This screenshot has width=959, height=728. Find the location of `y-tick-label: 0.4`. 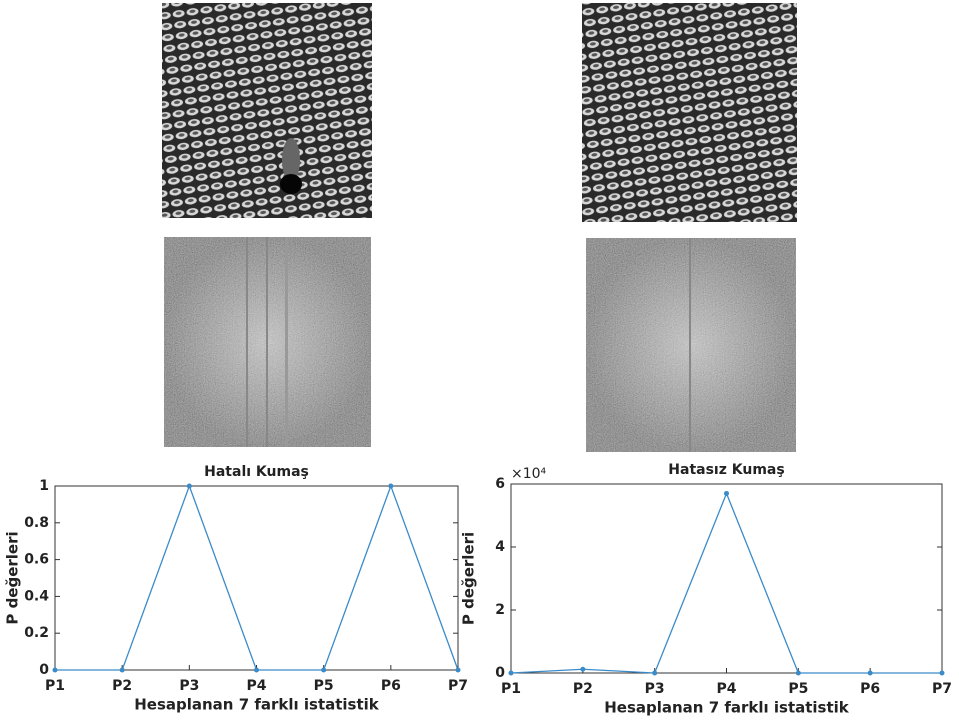

y-tick-label: 0.4 is located at coordinates (36, 596).